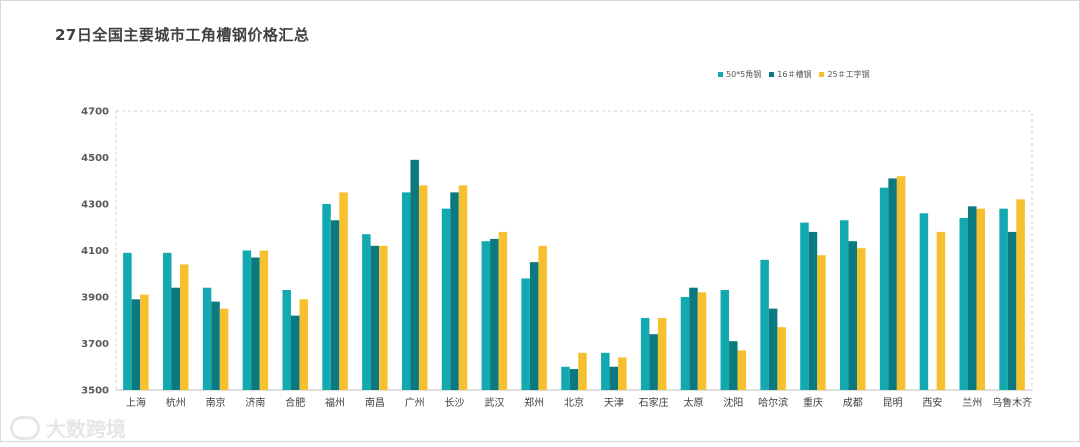  What do you see at coordinates (494, 402) in the screenshot?
I see `x-tick-label: 武汉` at bounding box center [494, 402].